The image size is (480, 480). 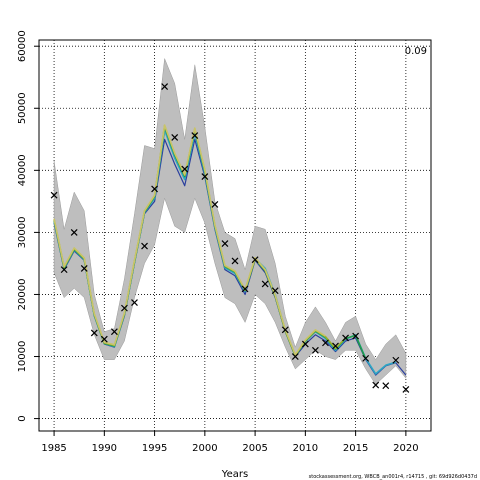 What do you see at coordinates (405, 448) in the screenshot?
I see `x-tick-label: 2020` at bounding box center [405, 448].